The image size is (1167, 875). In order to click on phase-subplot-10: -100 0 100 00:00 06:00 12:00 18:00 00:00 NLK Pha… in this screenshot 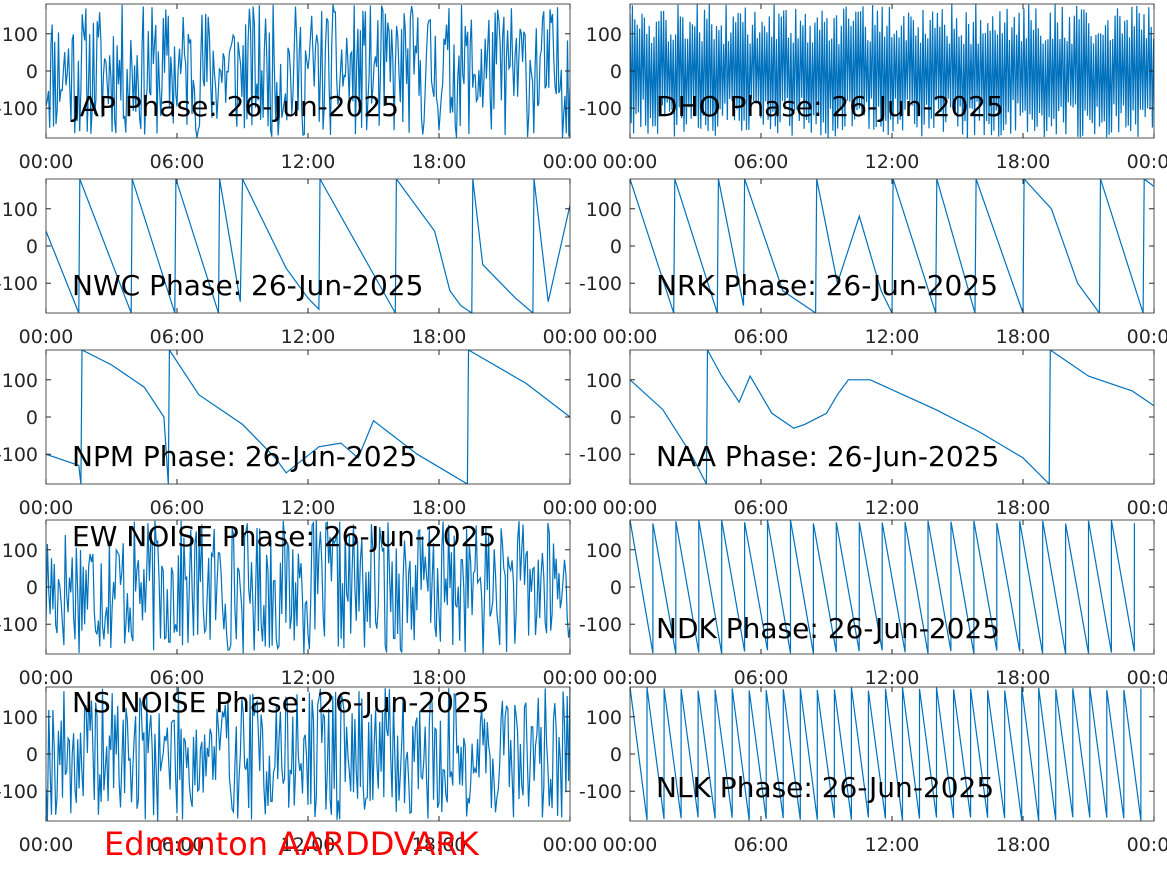, I will do `click(873, 771)`.